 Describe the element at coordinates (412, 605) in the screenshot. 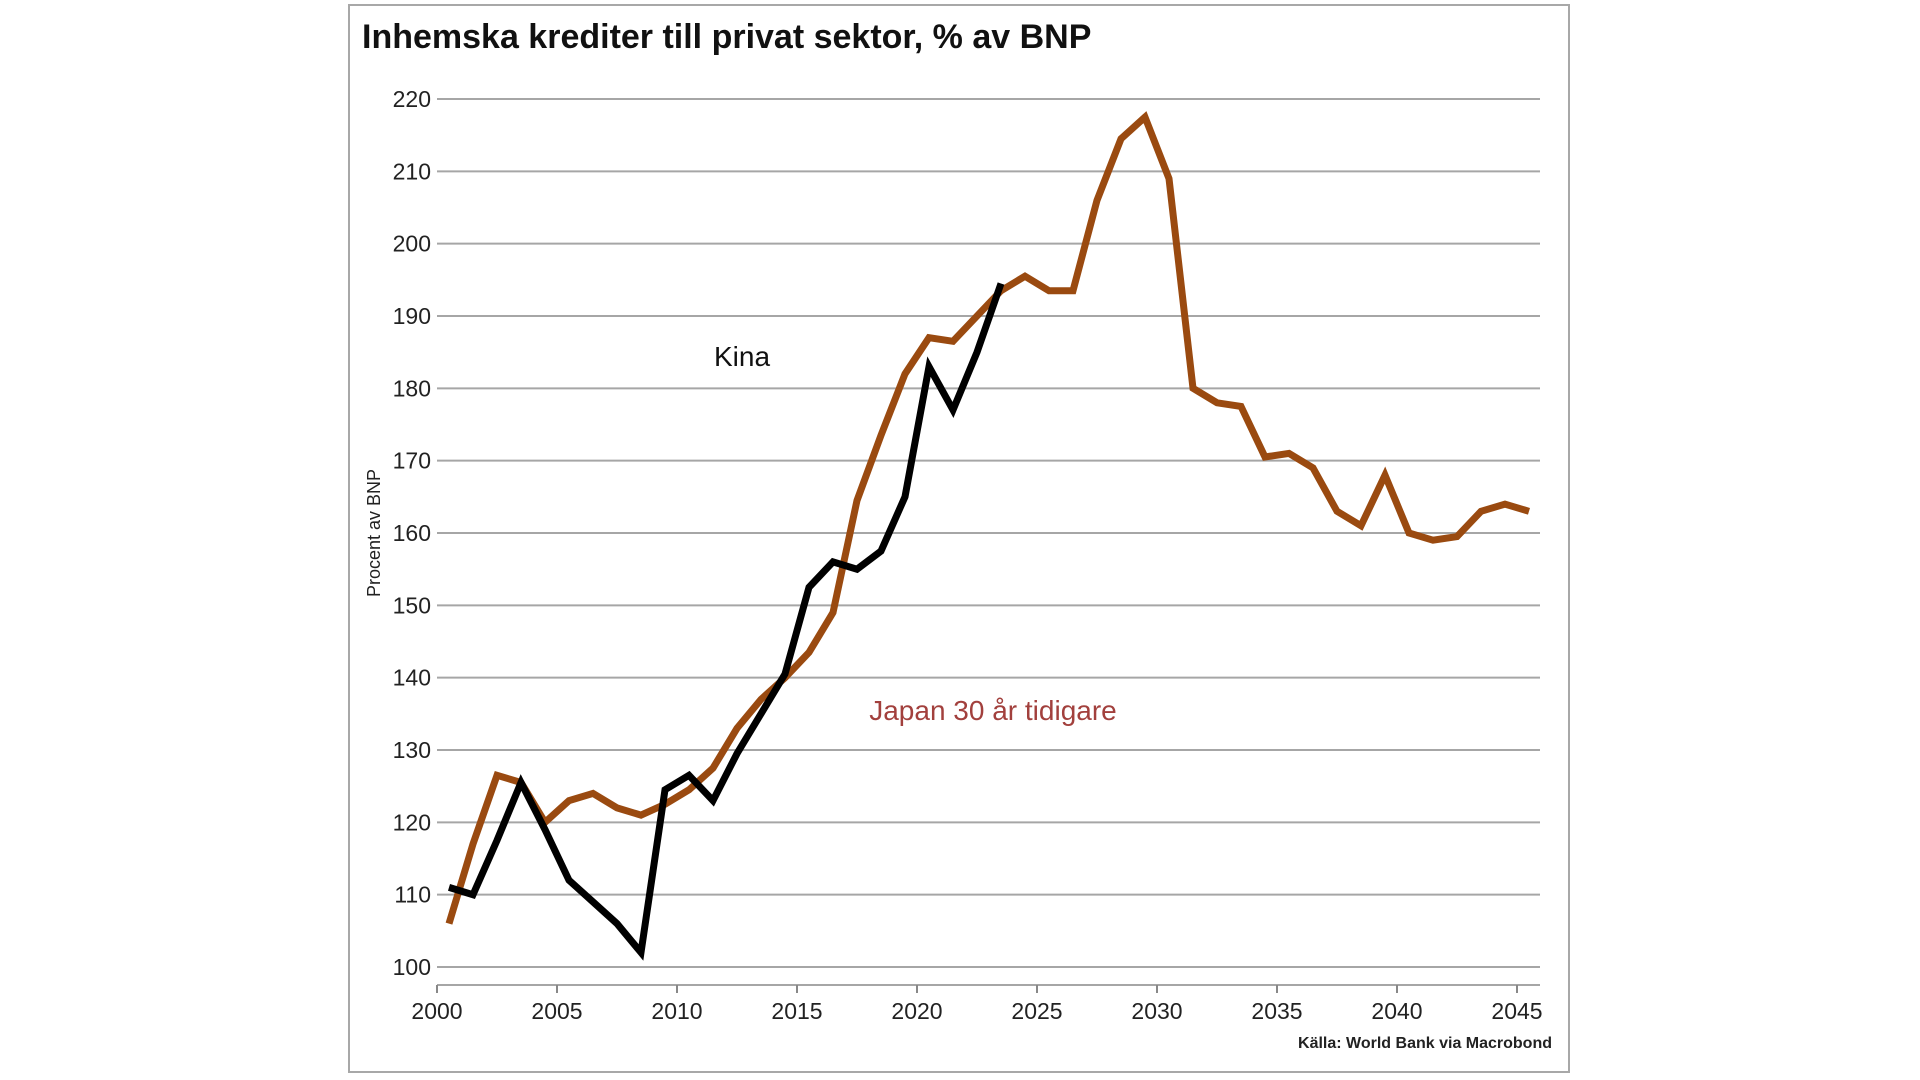

I see `y-tick-label: 150` at that location.